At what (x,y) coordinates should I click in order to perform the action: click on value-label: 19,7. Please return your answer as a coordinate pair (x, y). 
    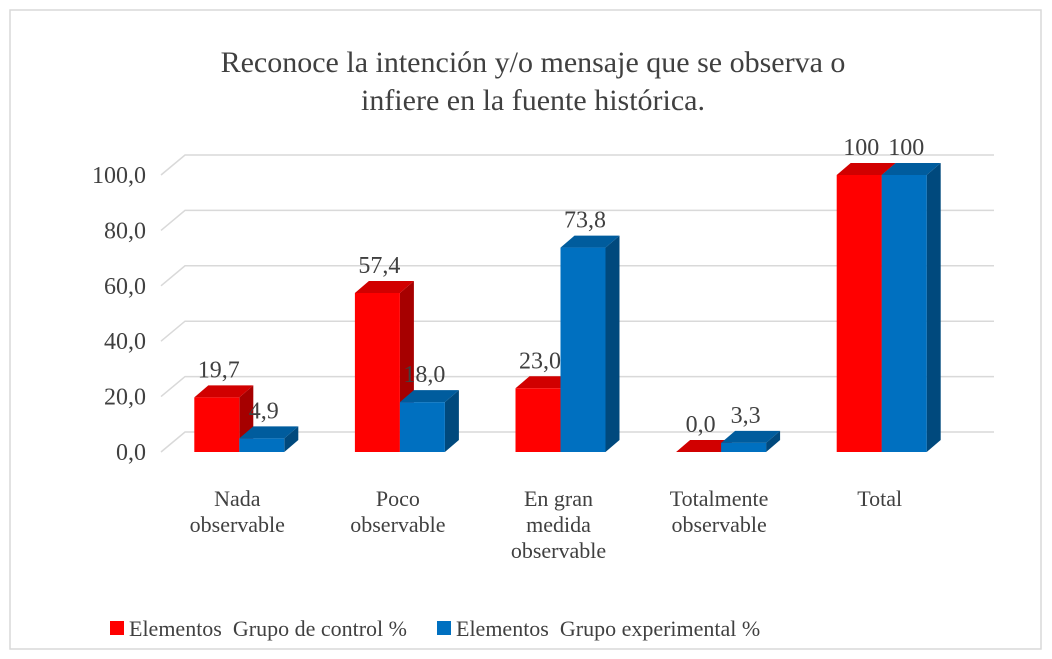
    Looking at the image, I should click on (219, 370).